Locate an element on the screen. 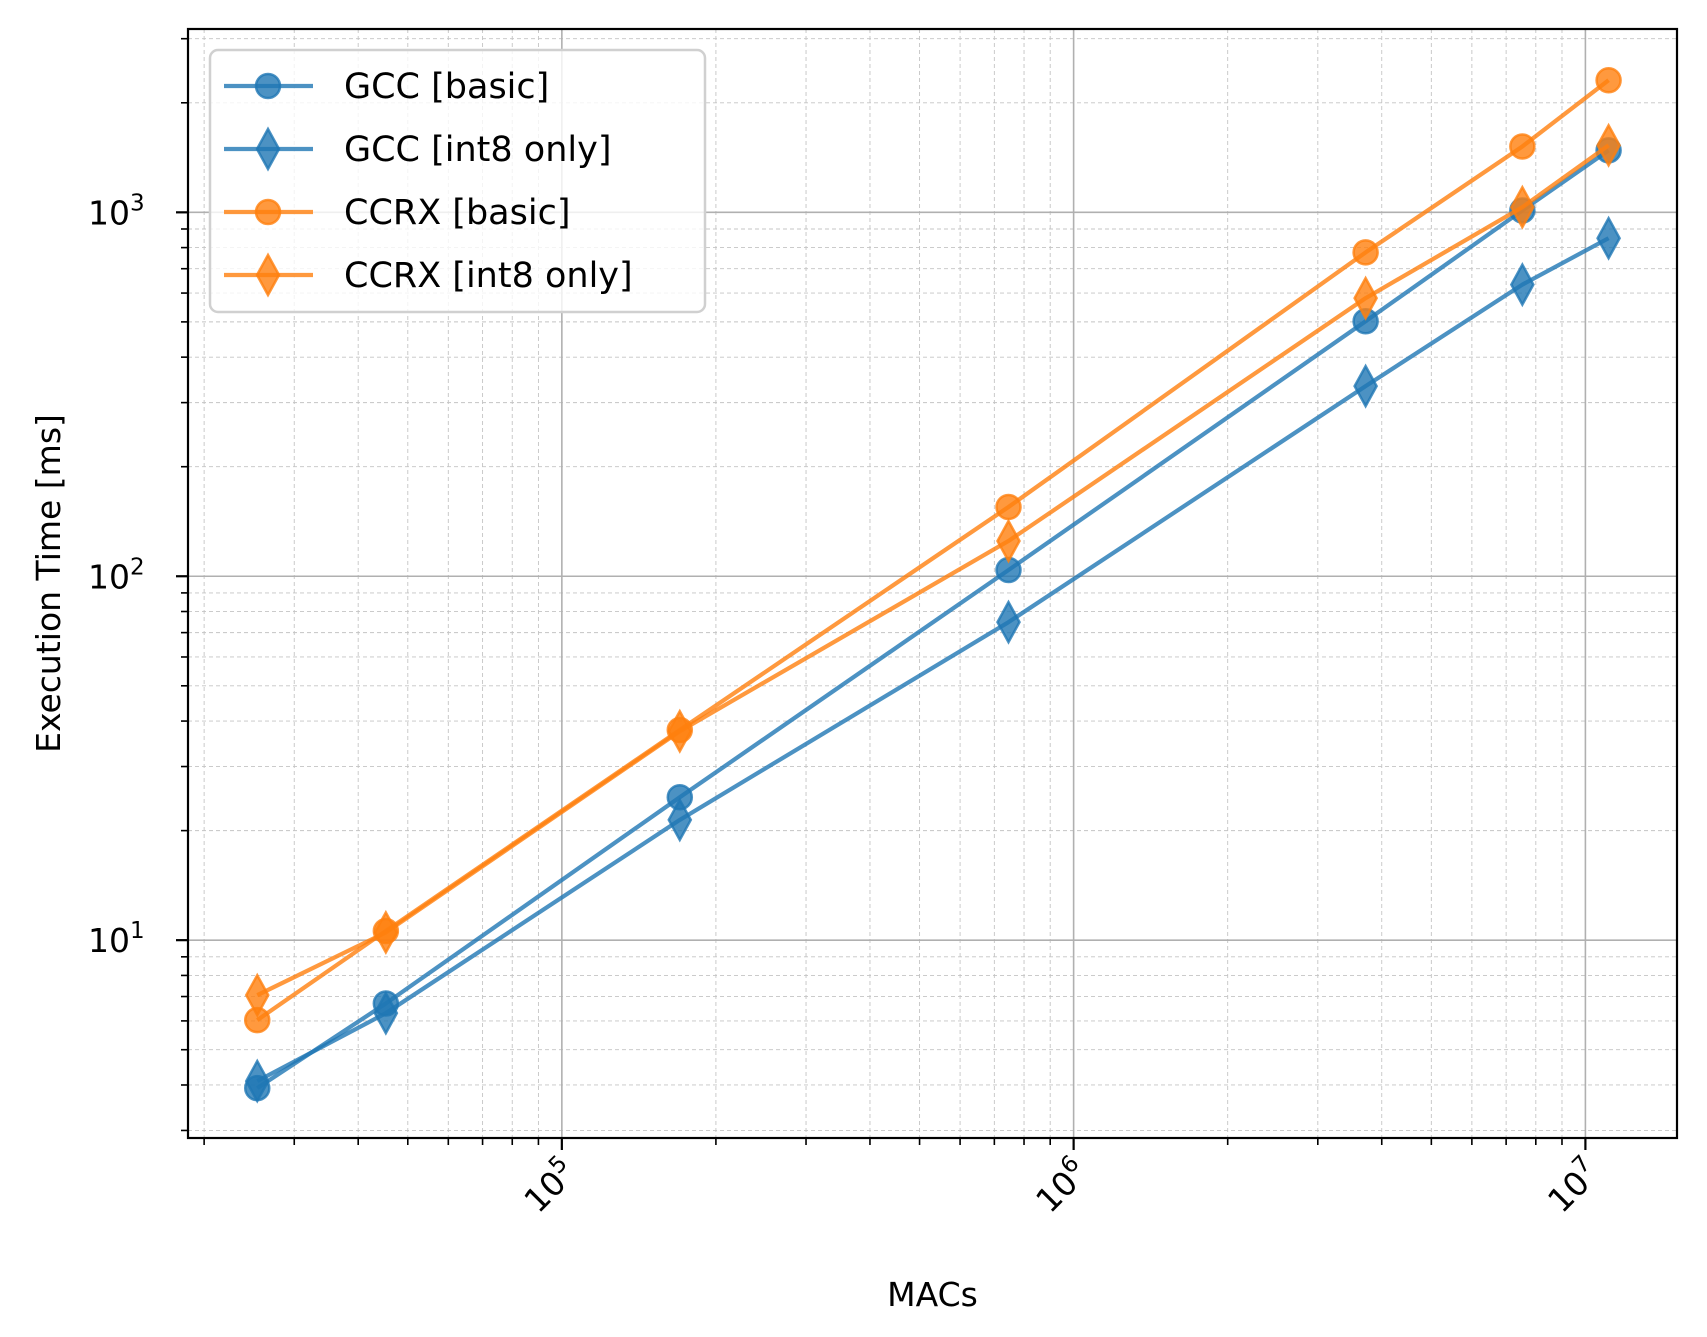 Image resolution: width=1707 pixels, height=1337 pixels. legend-box is located at coordinates (457, 181).